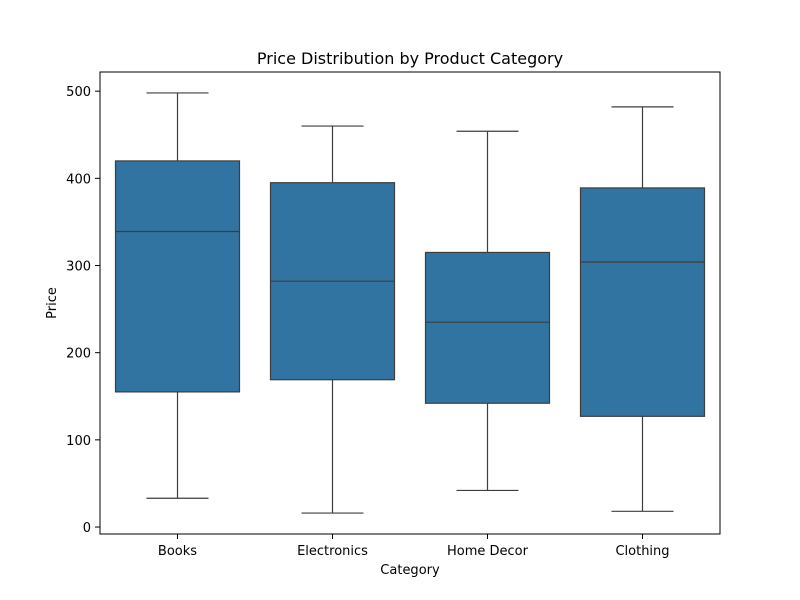 The image size is (800, 600). I want to click on y-tick-label: 100, so click(78, 441).